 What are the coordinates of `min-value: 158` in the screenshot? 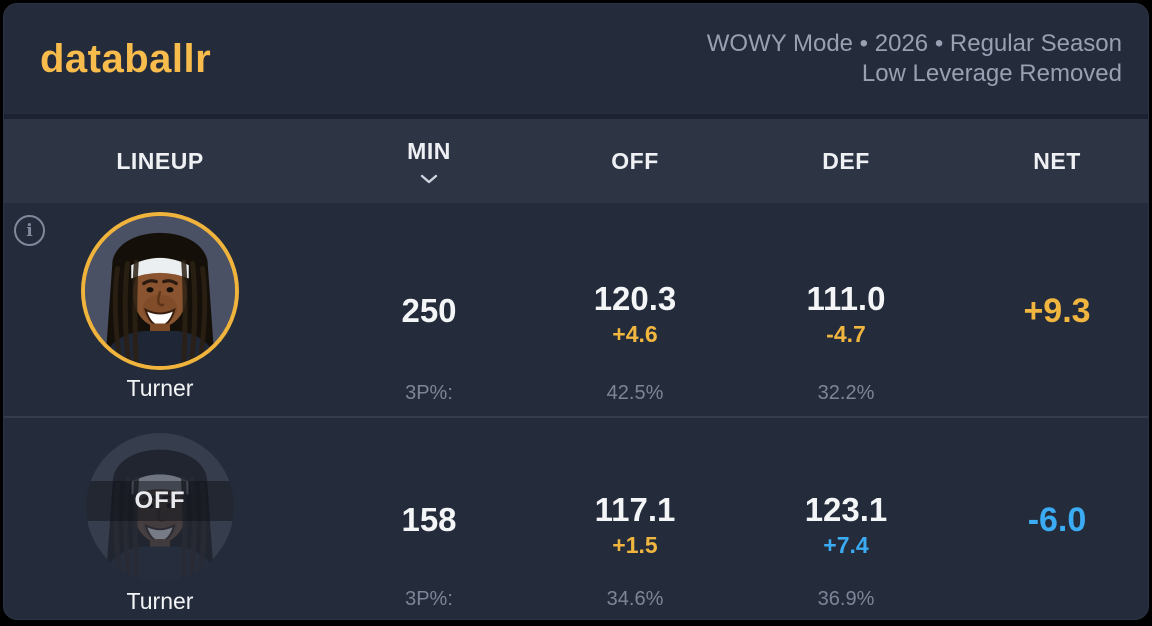 It's located at (429, 519).